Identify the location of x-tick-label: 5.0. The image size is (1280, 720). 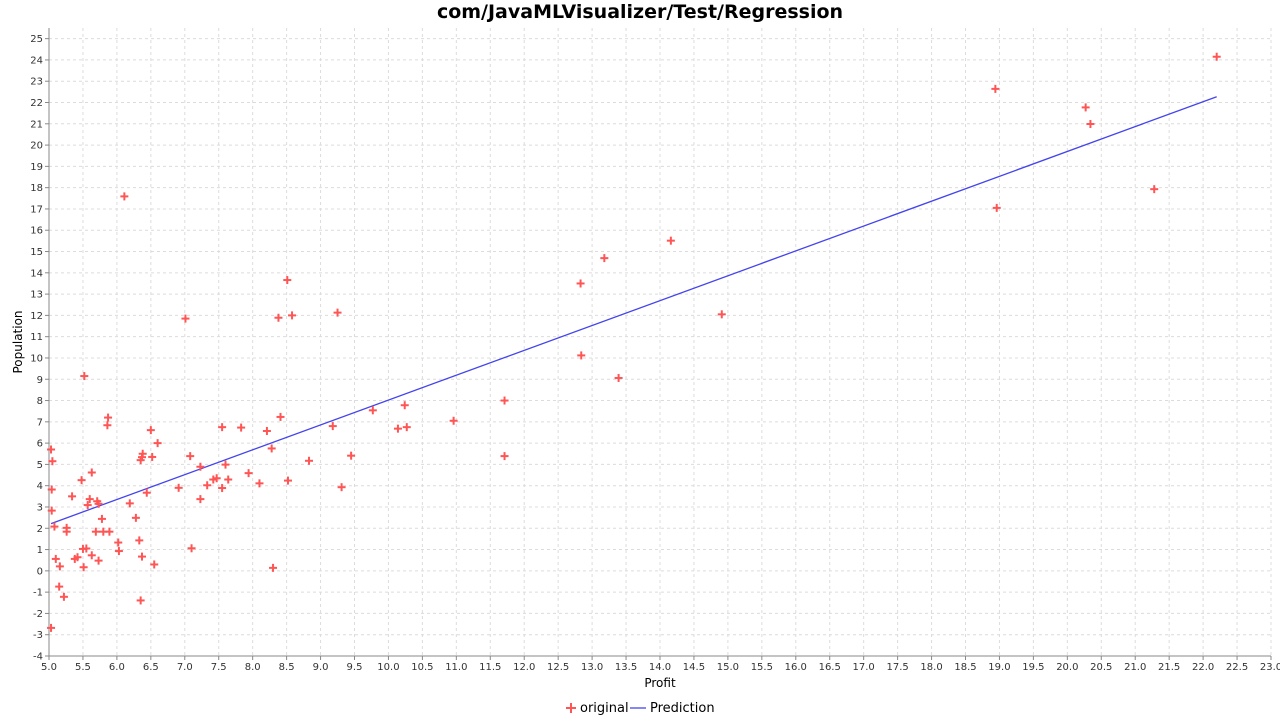
(49, 667).